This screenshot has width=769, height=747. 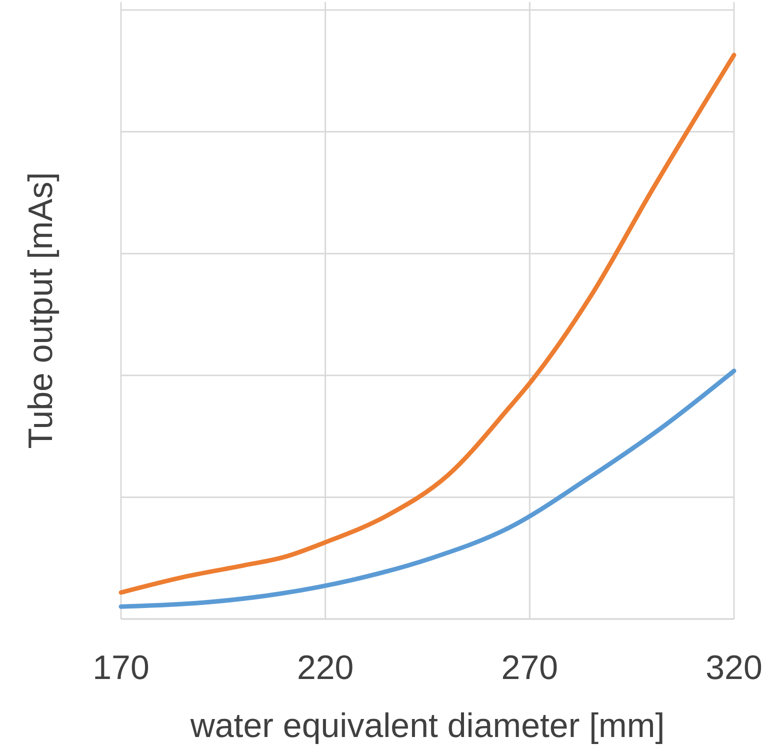 What do you see at coordinates (121, 668) in the screenshot?
I see `x-tick-label: 170` at bounding box center [121, 668].